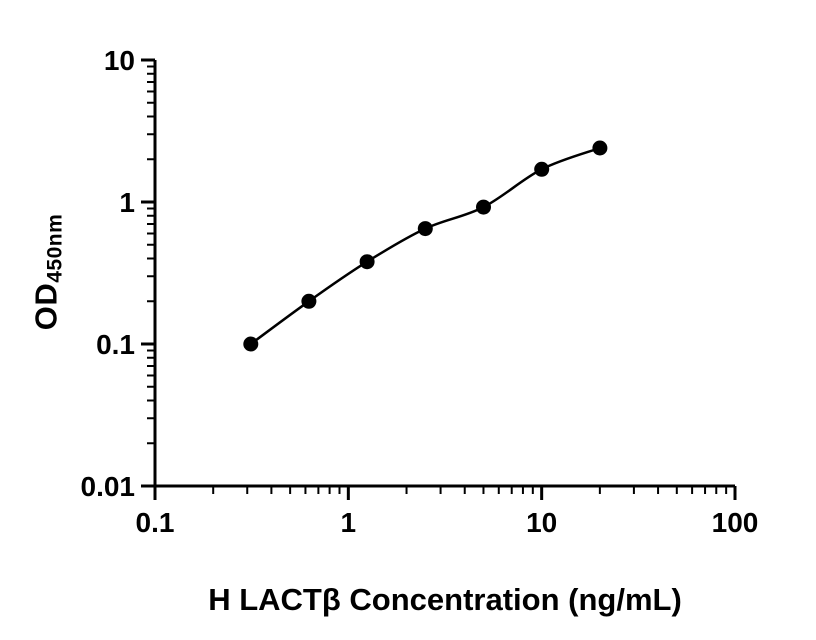  I want to click on fit-curve, so click(425, 246).